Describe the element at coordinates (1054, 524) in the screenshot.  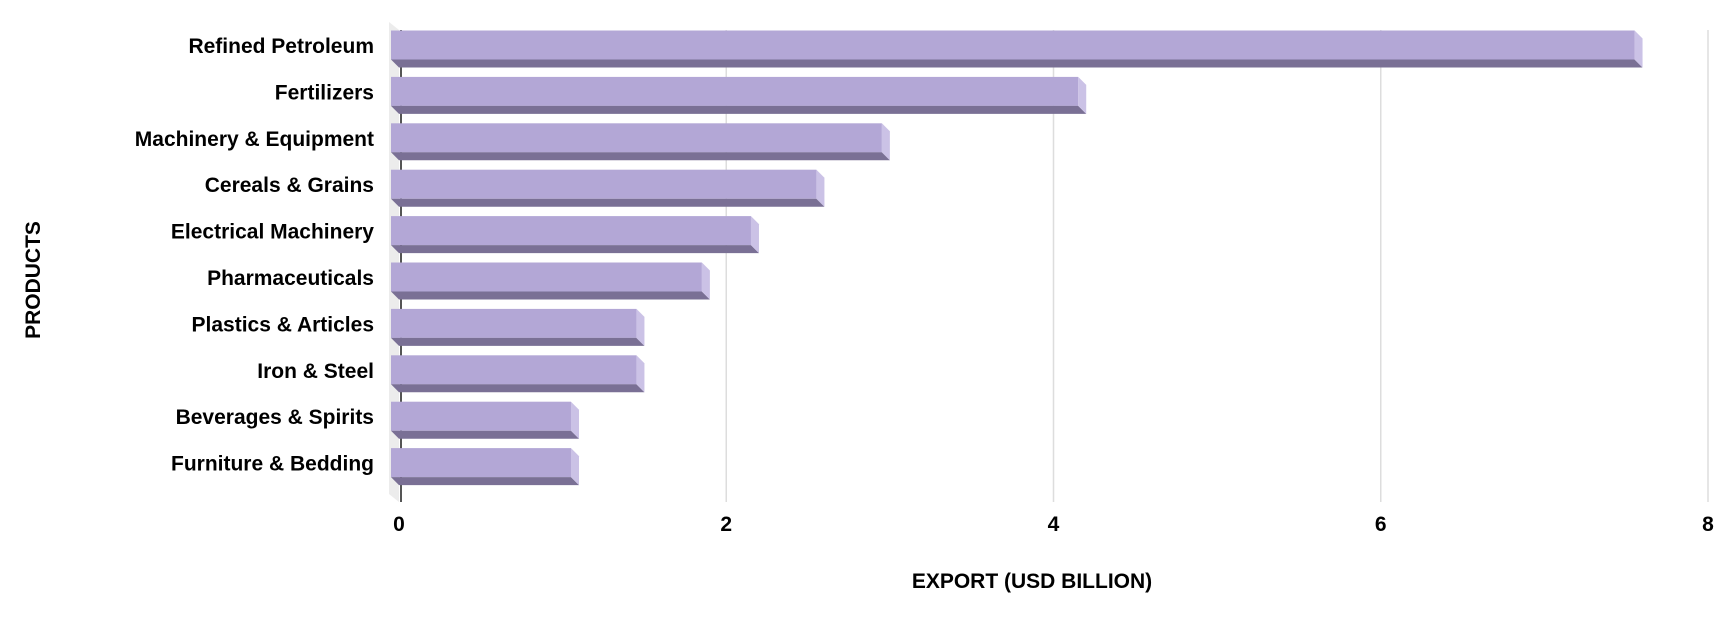
I see `x-tick-label: 4` at that location.